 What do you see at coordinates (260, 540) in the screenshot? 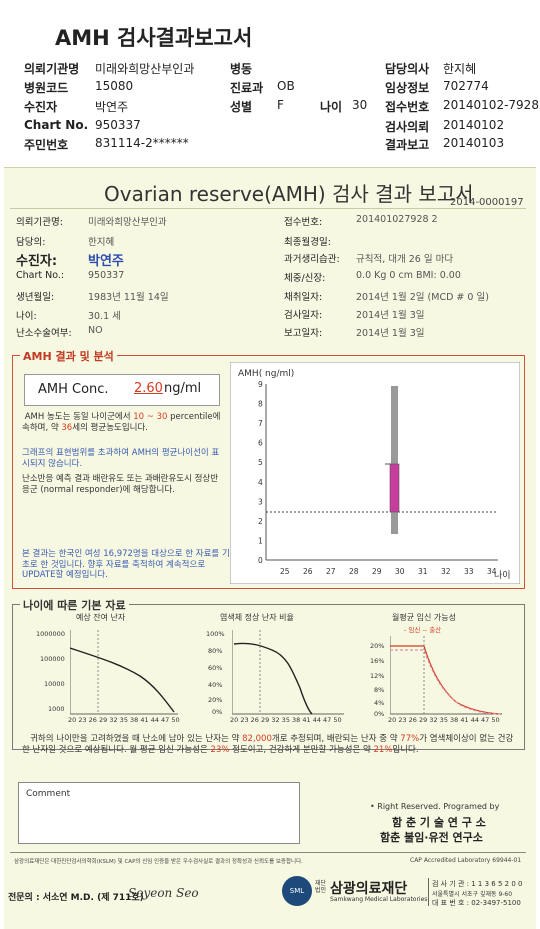
I see `amh-y-tick: 1` at bounding box center [260, 540].